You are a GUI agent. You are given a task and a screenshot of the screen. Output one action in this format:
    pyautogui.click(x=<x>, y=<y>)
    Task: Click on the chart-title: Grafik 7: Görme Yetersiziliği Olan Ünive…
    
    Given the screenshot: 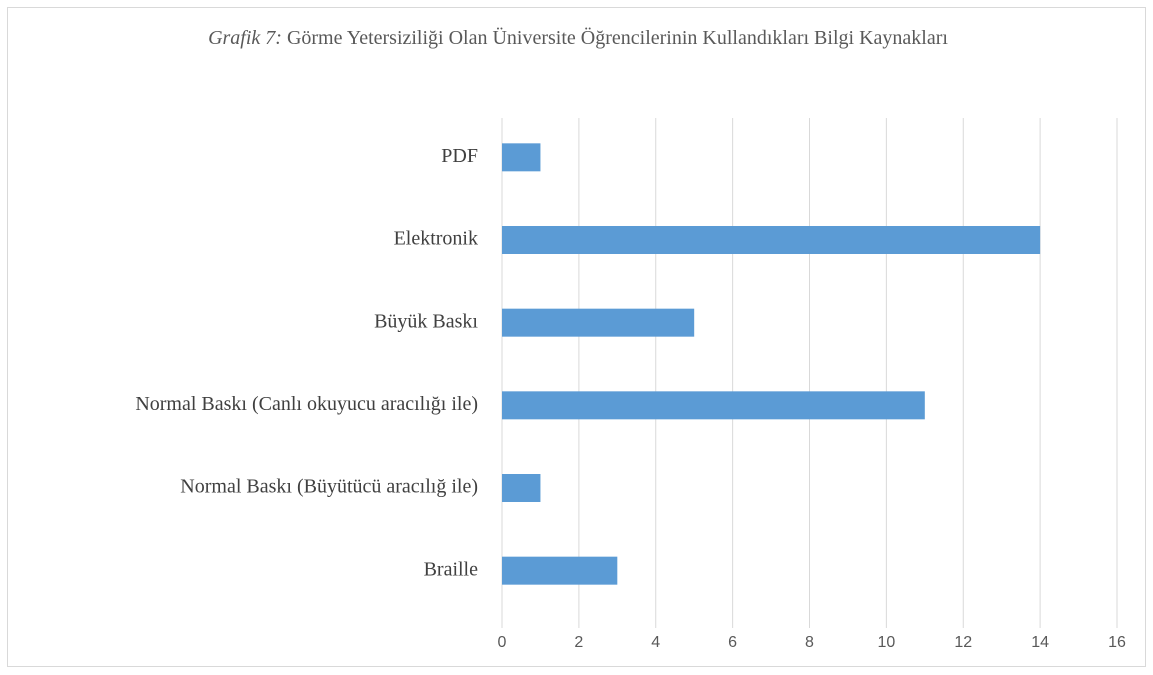 What is the action you would take?
    pyautogui.click(x=578, y=38)
    